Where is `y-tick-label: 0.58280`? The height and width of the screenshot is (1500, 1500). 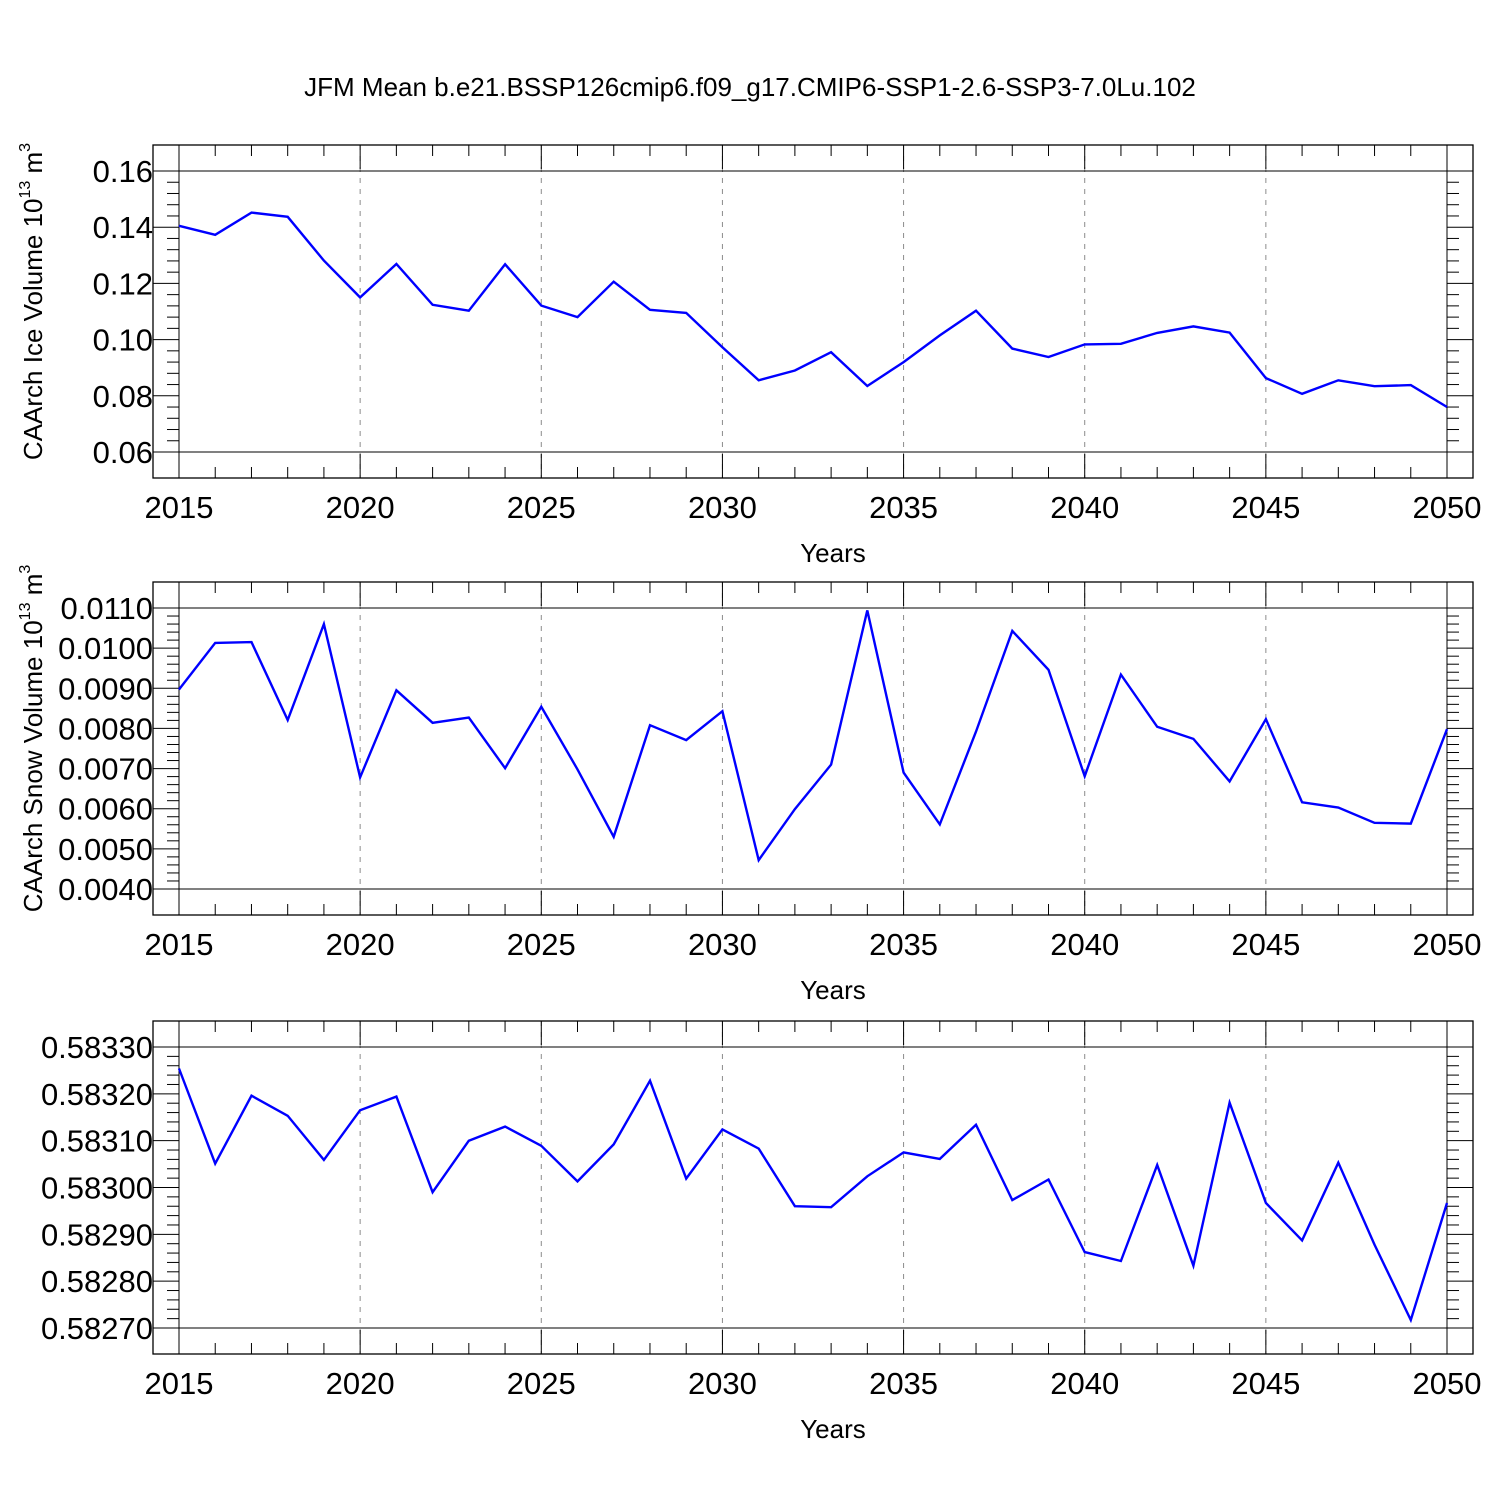
y-tick-label: 0.58280 is located at coordinates (97, 1281).